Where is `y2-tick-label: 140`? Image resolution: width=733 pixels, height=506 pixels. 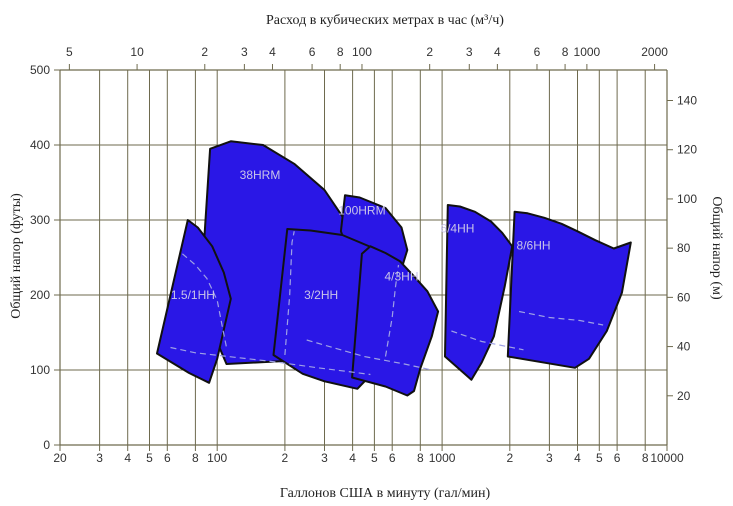 y2-tick-label: 140 is located at coordinates (687, 101).